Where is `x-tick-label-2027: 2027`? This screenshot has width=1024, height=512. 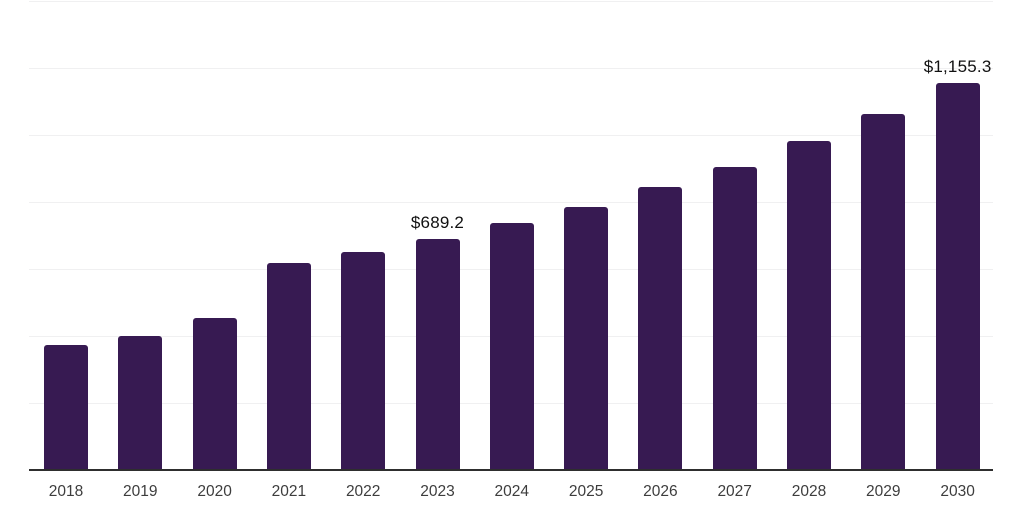 x-tick-label-2027: 2027 is located at coordinates (734, 491).